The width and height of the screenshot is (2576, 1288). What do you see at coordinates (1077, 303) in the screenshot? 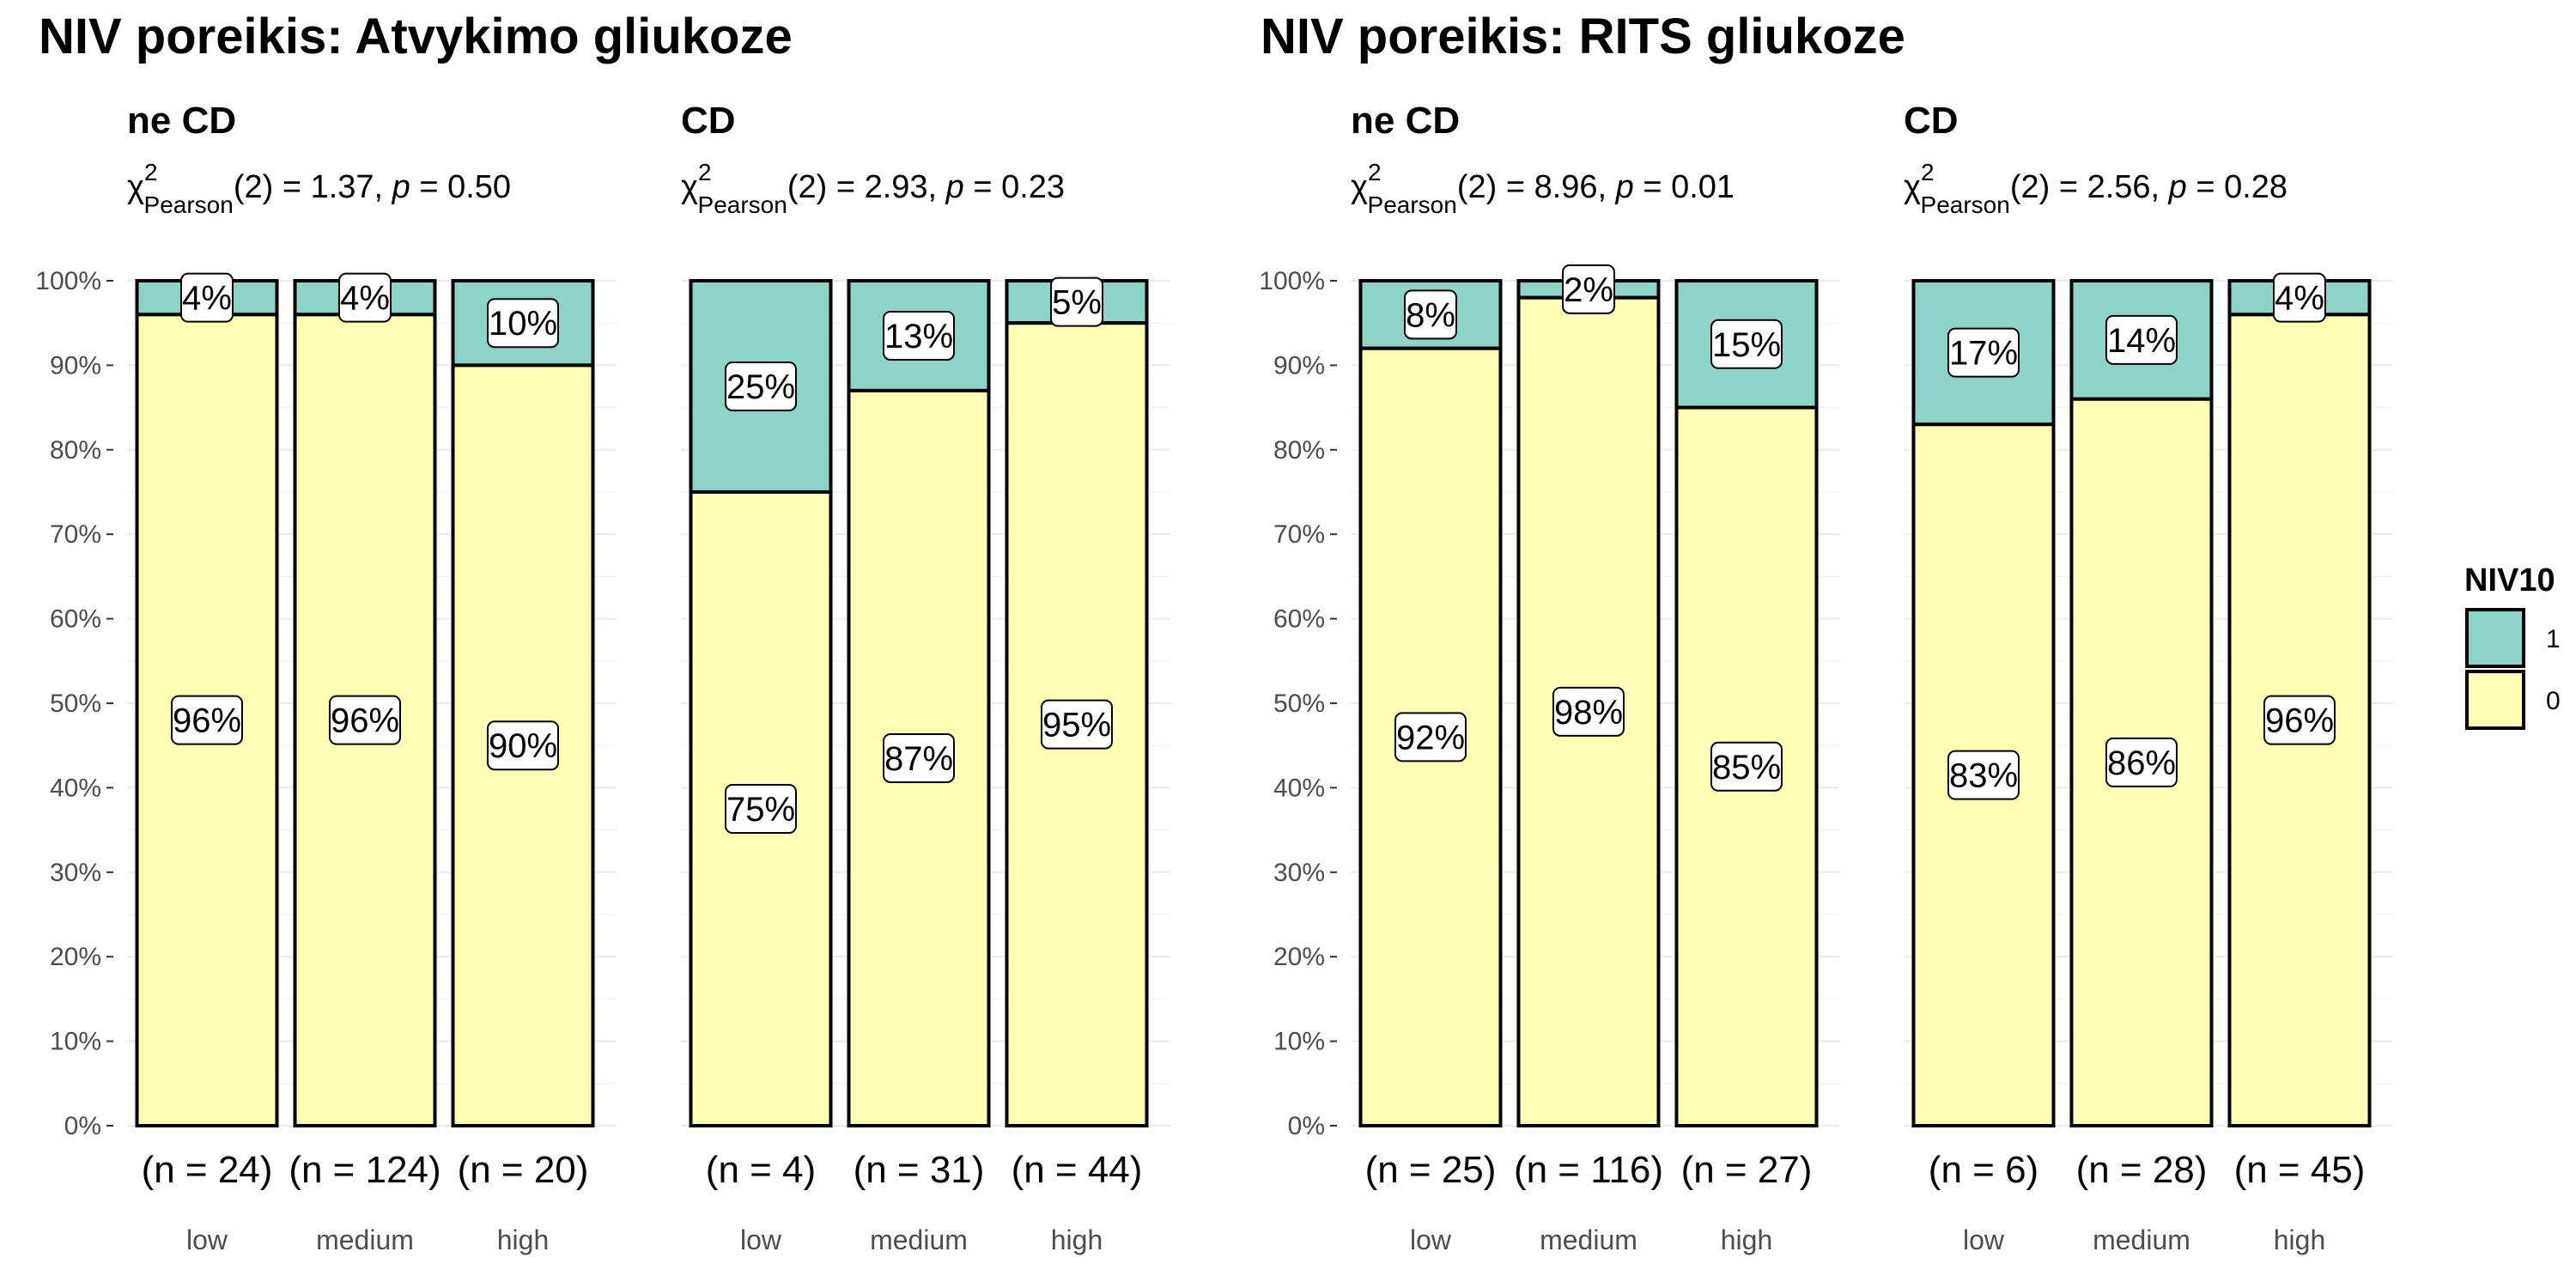
I see `data-label-1: 5%` at bounding box center [1077, 303].